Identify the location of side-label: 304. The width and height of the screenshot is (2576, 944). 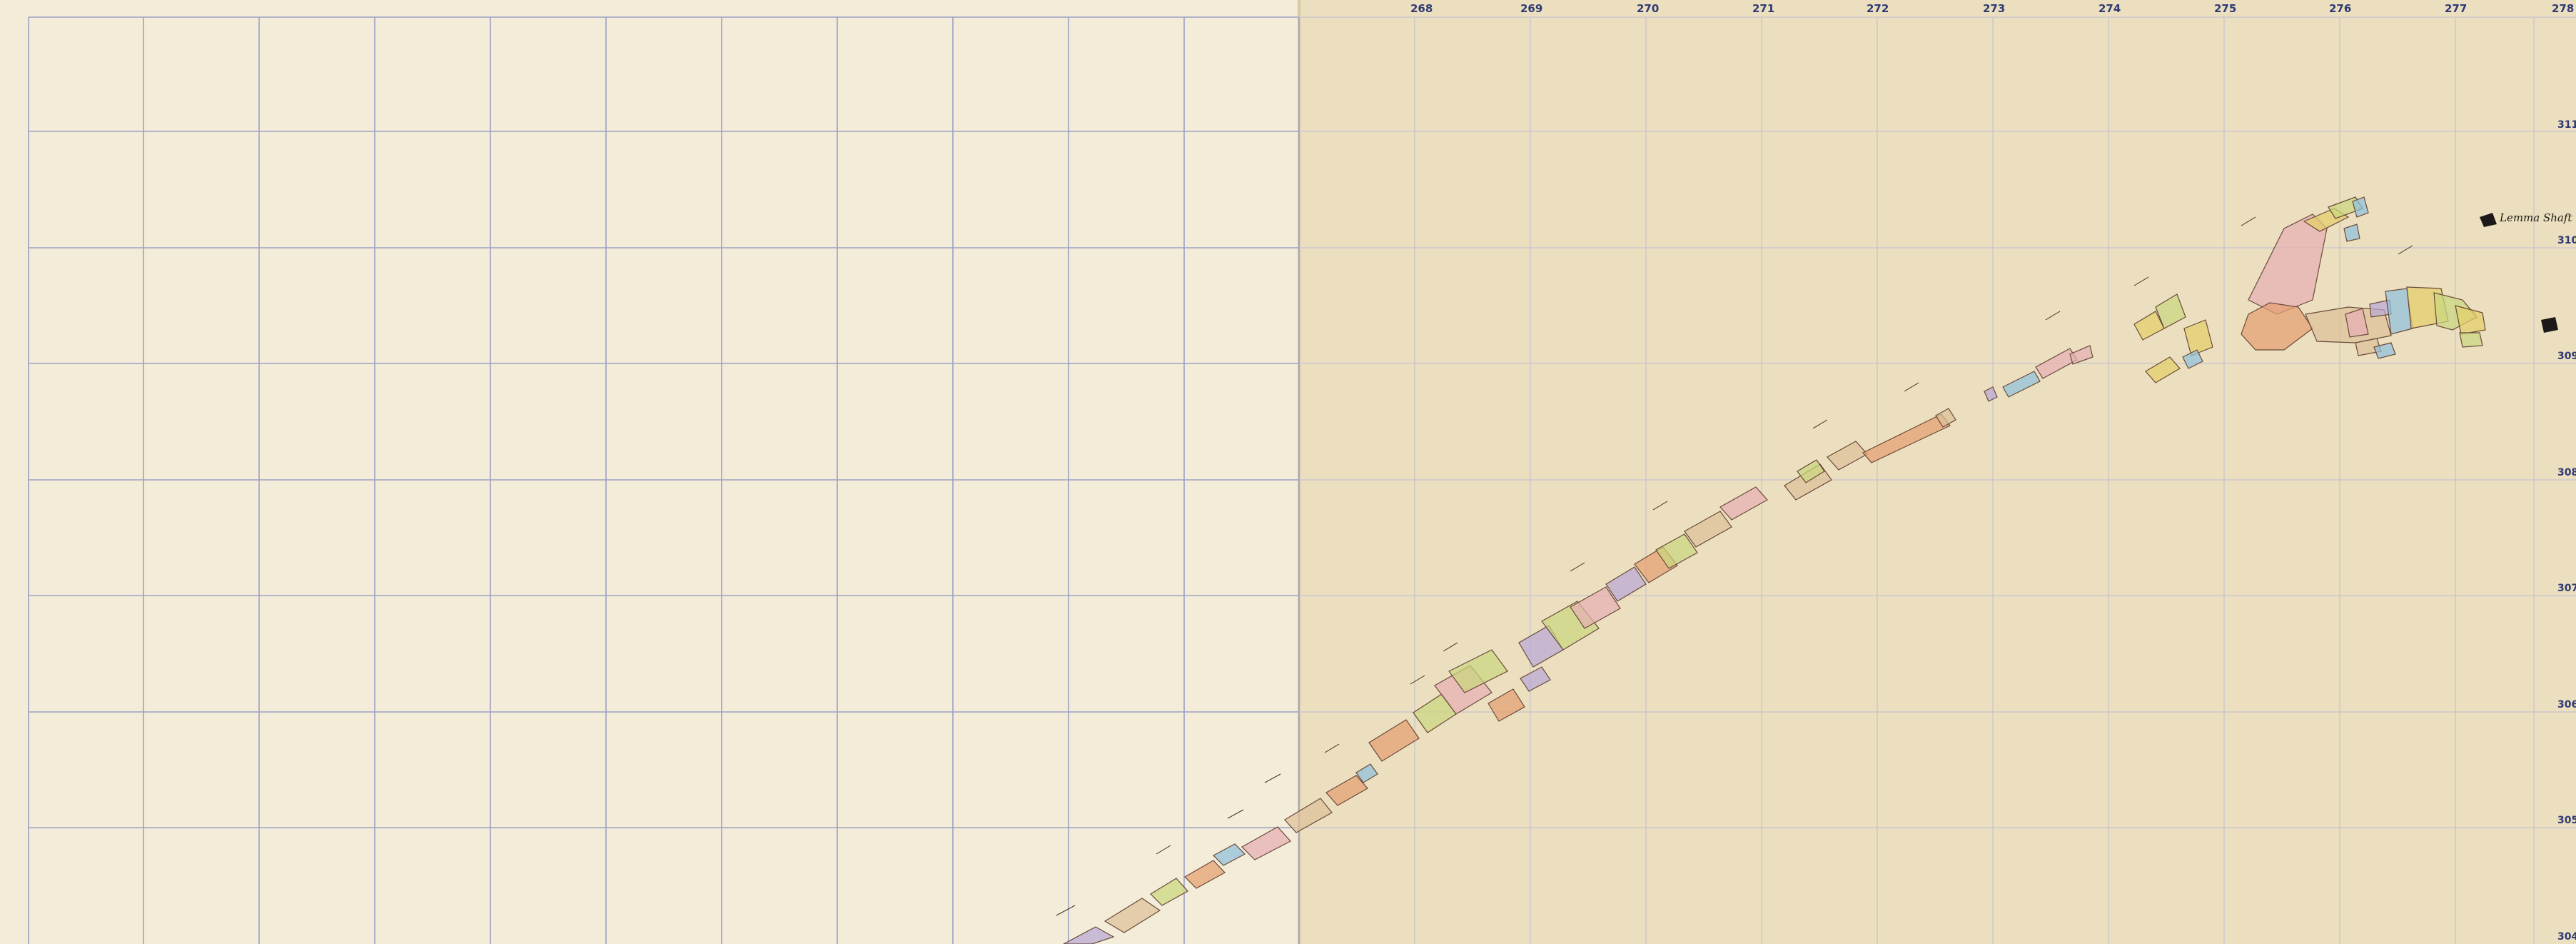
(2566, 937).